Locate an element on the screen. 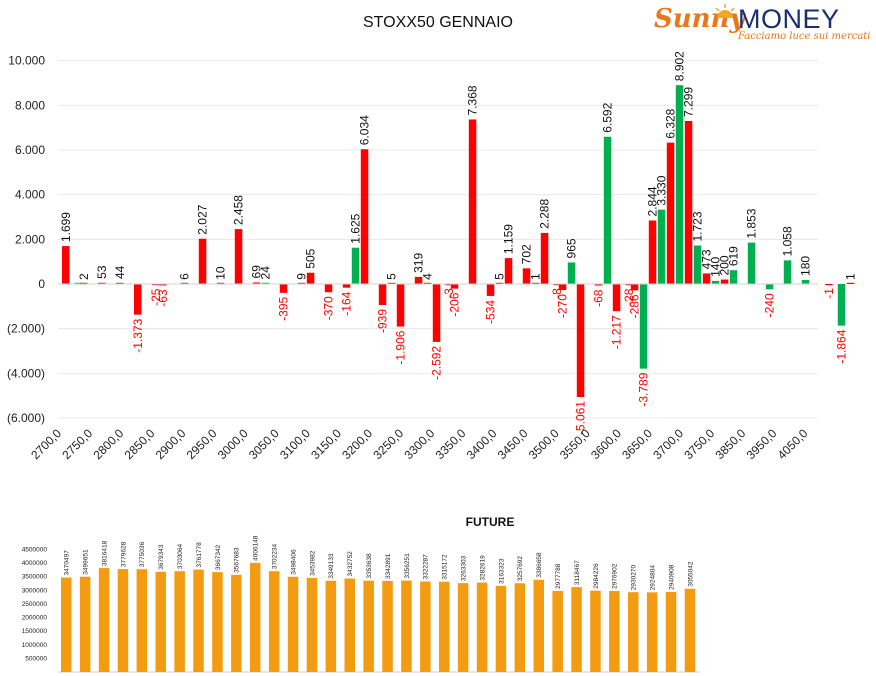 This screenshot has height=676, width=876. x-tick-label: 3650,0 is located at coordinates (637, 444).